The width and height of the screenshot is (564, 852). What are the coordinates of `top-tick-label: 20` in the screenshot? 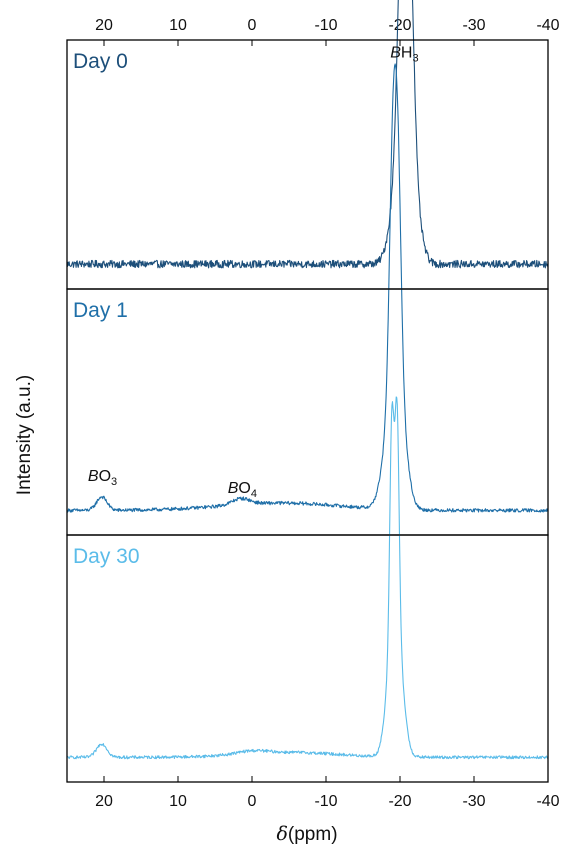 It's located at (104, 25).